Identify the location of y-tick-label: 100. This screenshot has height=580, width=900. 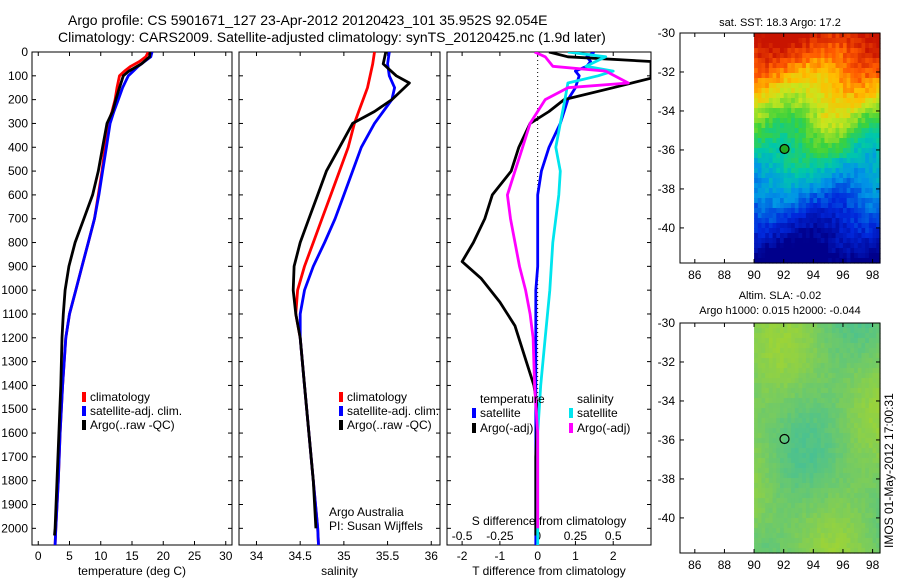
(18, 76).